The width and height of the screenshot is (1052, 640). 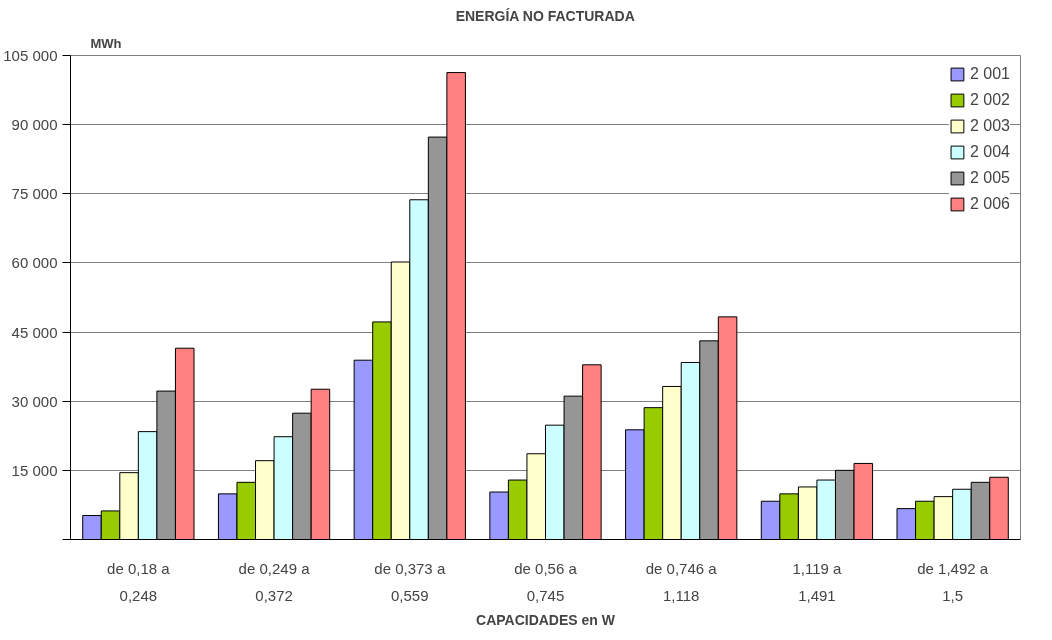 I want to click on x-tick-label: de 0,18 a 0,248, so click(x=139, y=581).